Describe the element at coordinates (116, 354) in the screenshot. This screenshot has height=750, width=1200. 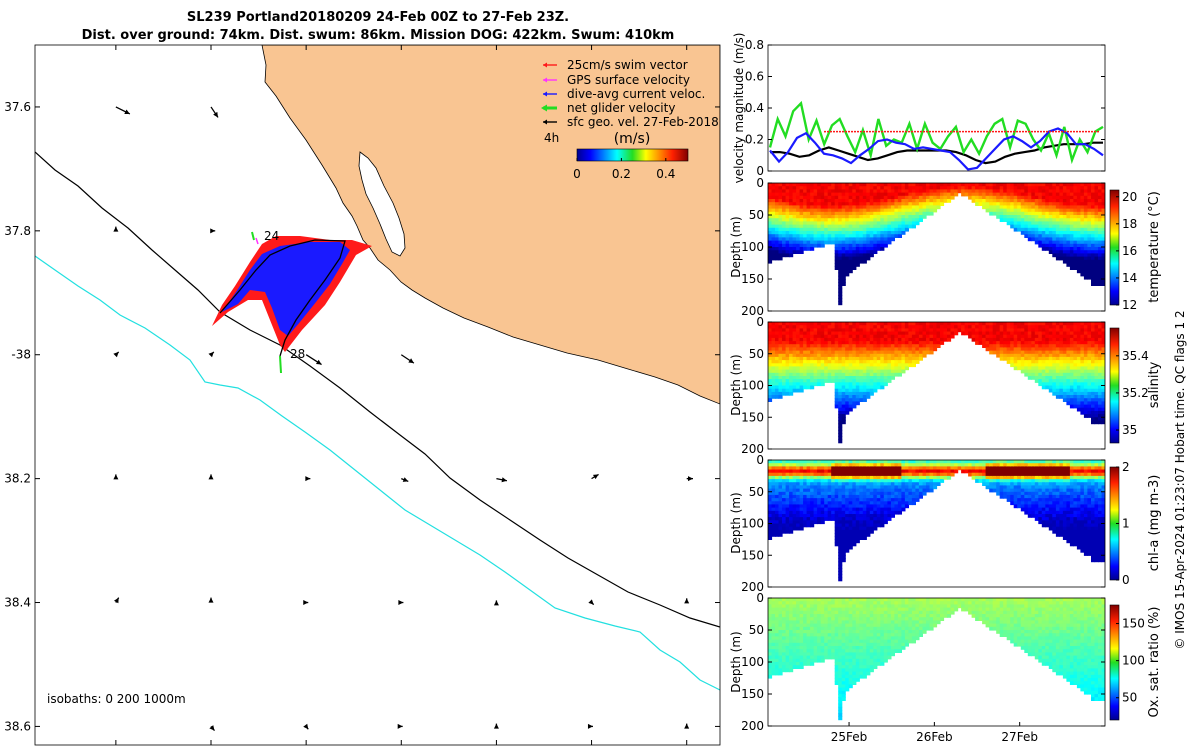
I see `geo-vector-head` at that location.